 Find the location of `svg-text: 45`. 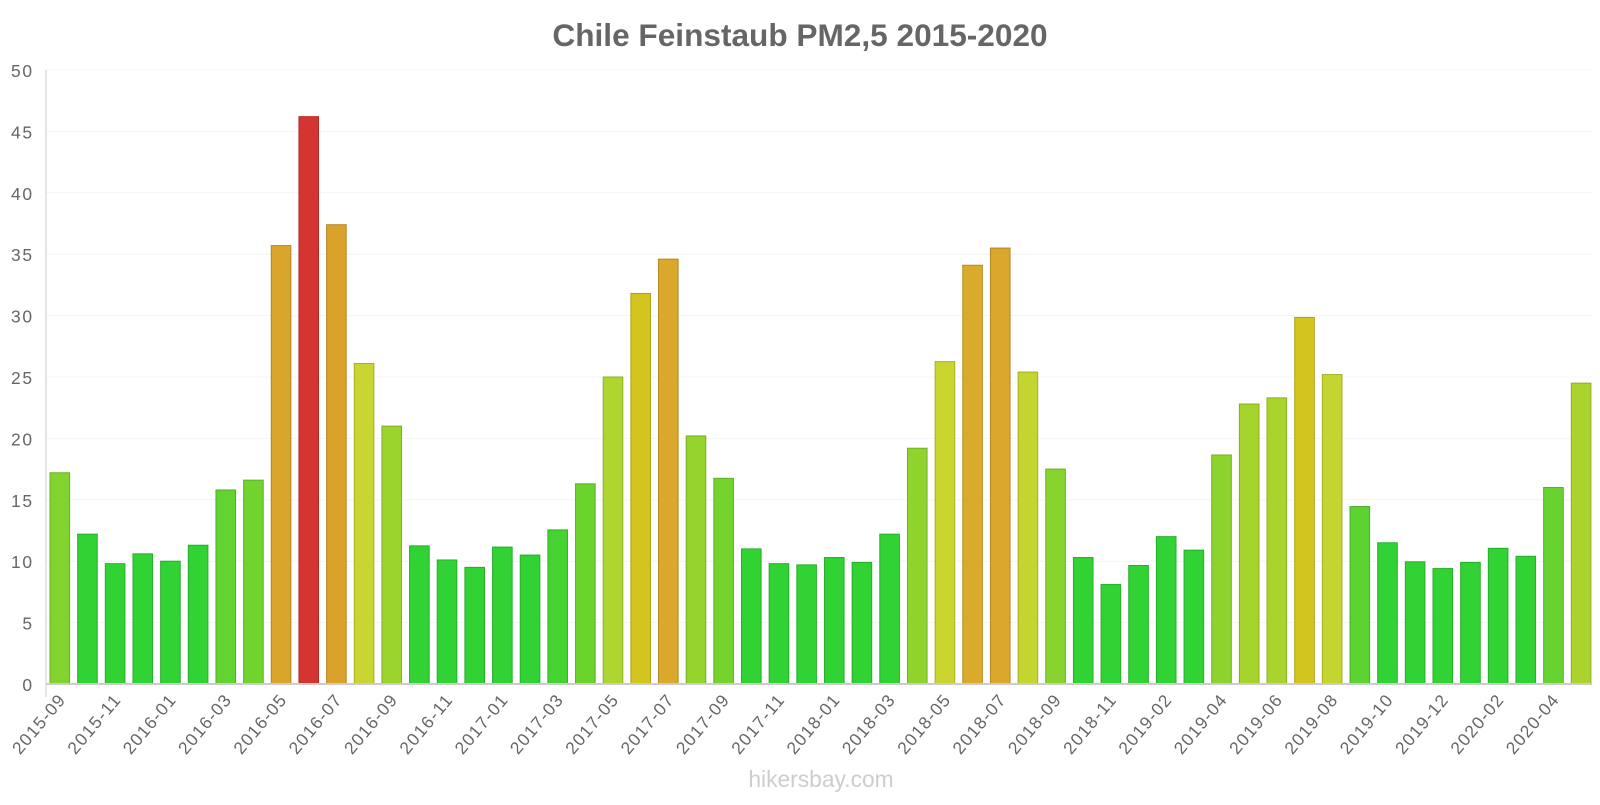

svg-text: 45 is located at coordinates (21, 132).